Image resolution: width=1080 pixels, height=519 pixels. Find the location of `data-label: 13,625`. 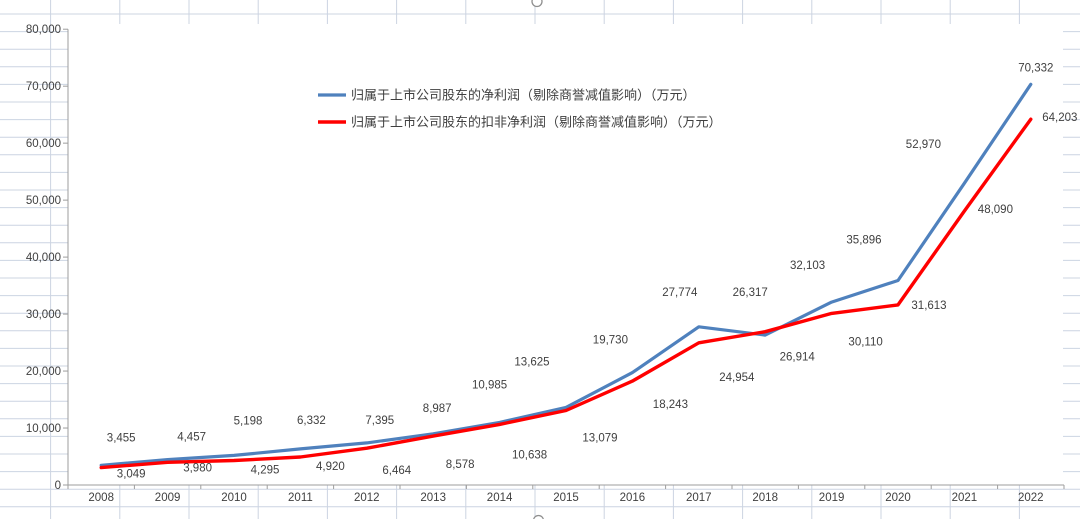

data-label: 13,625 is located at coordinates (531, 362).